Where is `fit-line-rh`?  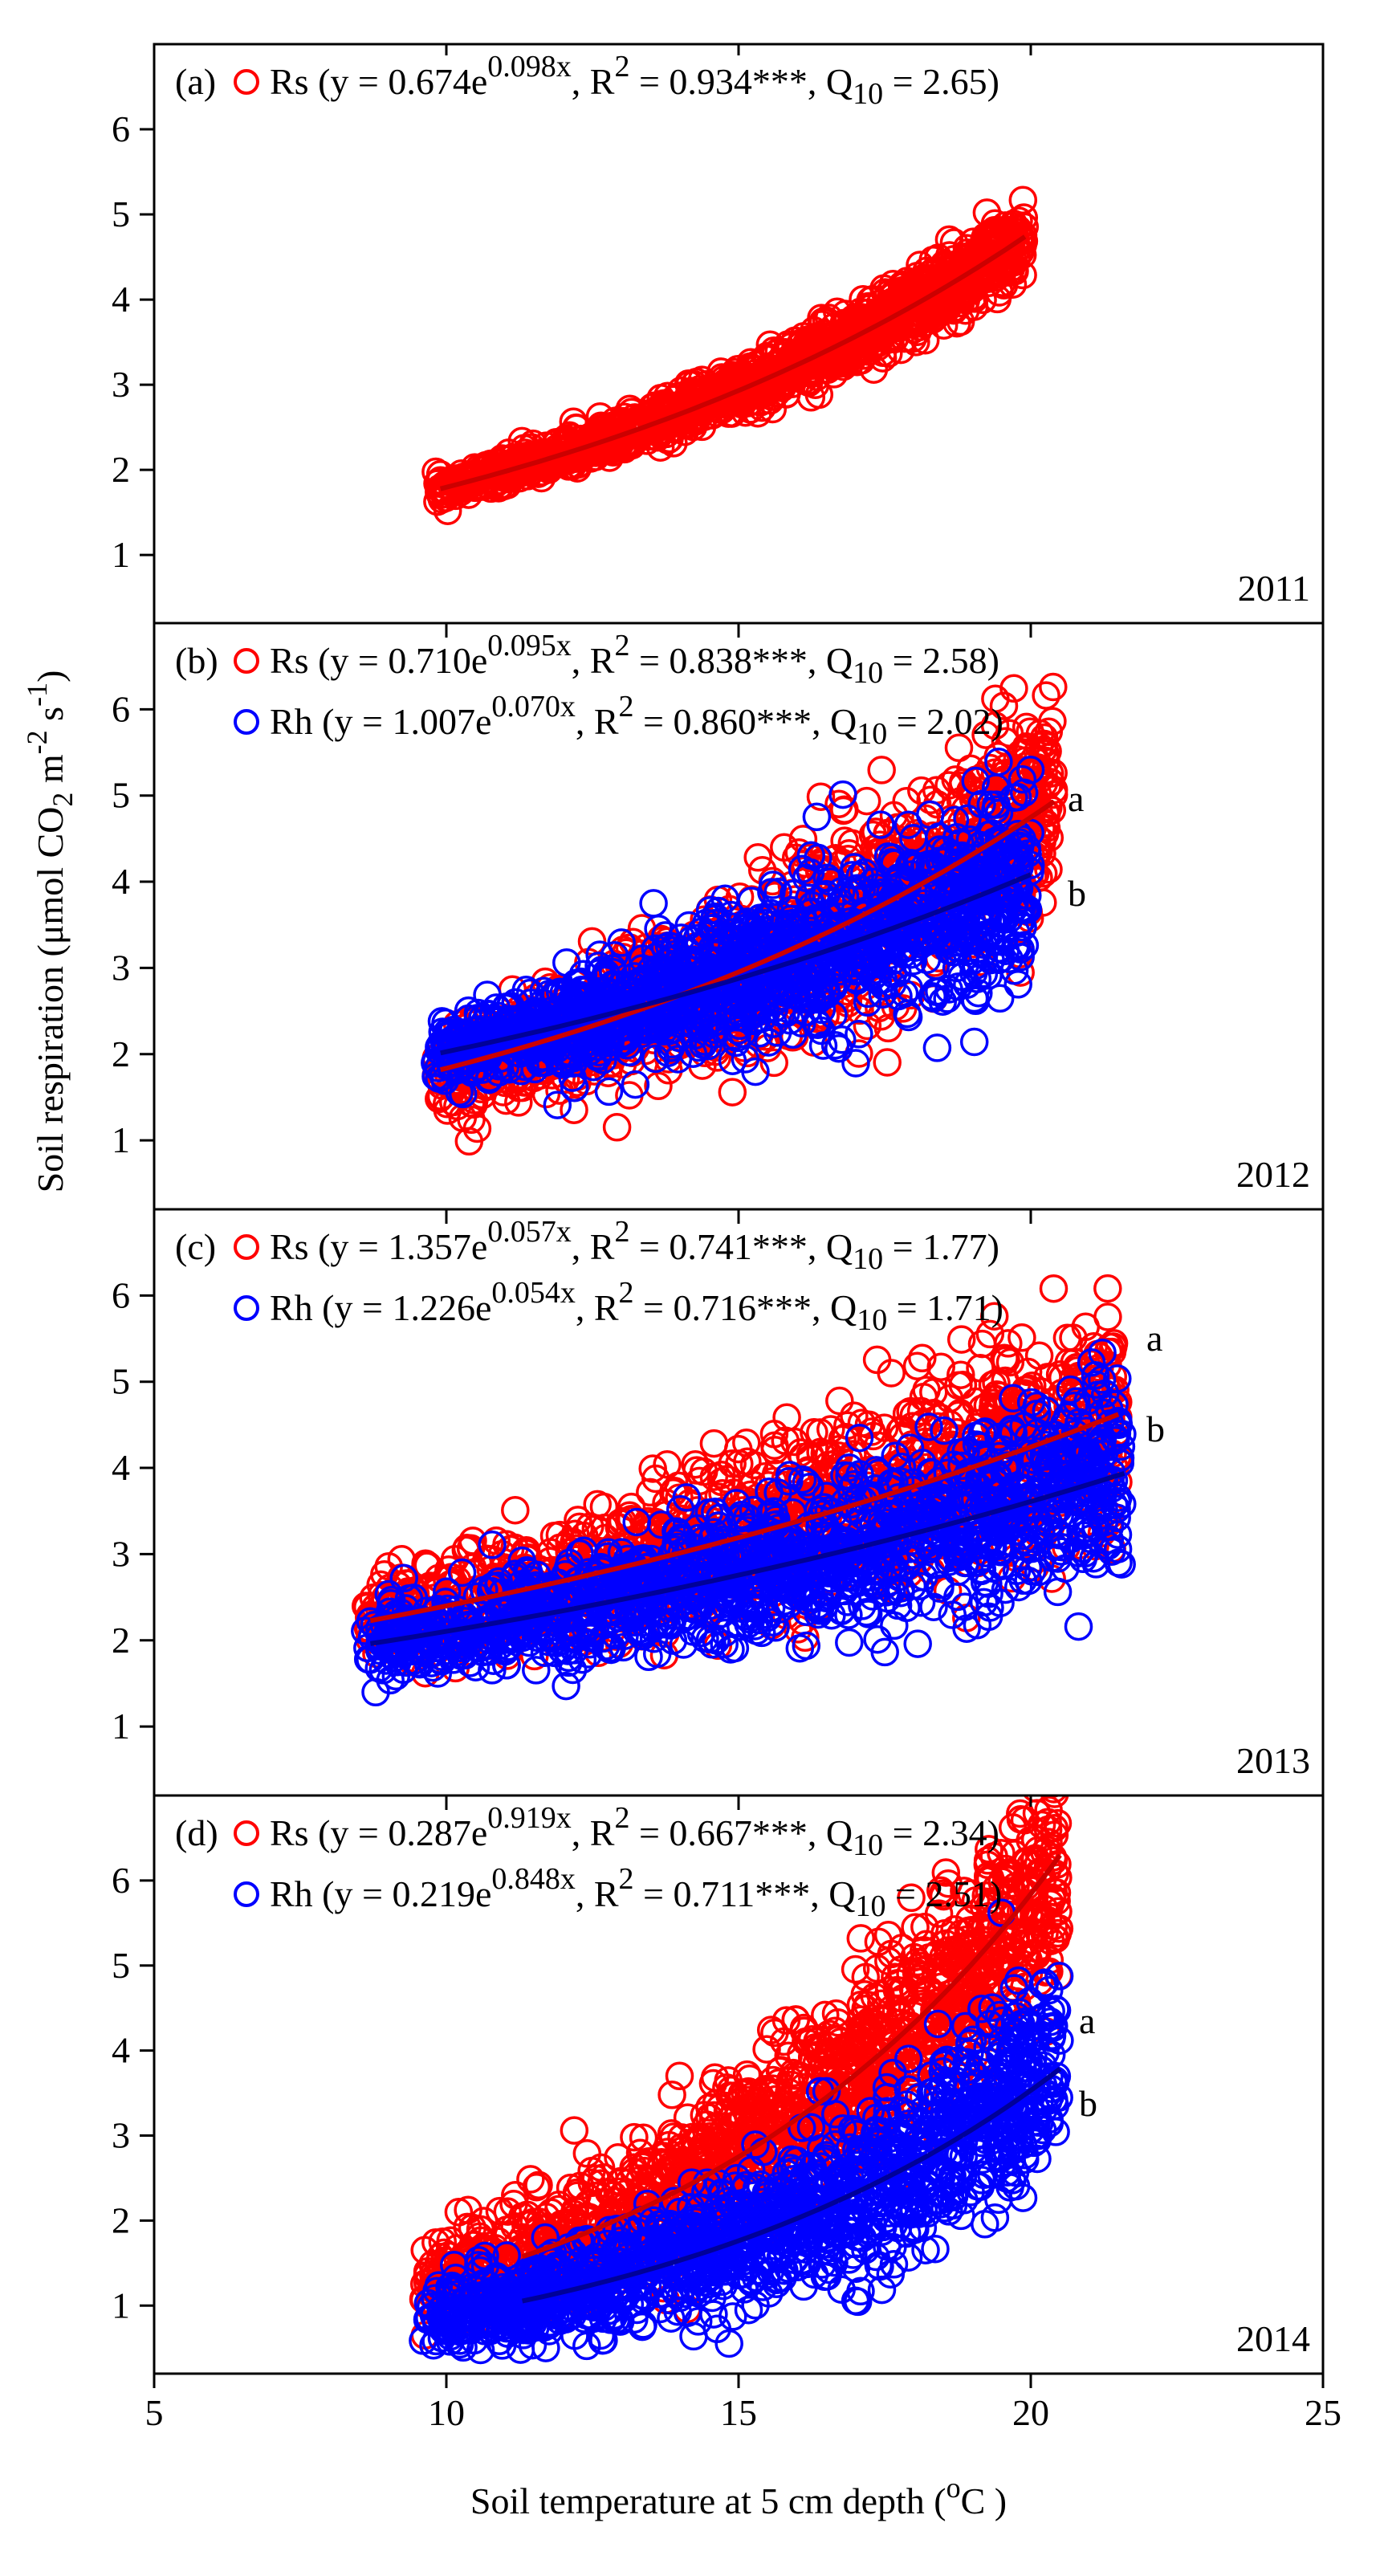 fit-line-rh is located at coordinates (736, 964).